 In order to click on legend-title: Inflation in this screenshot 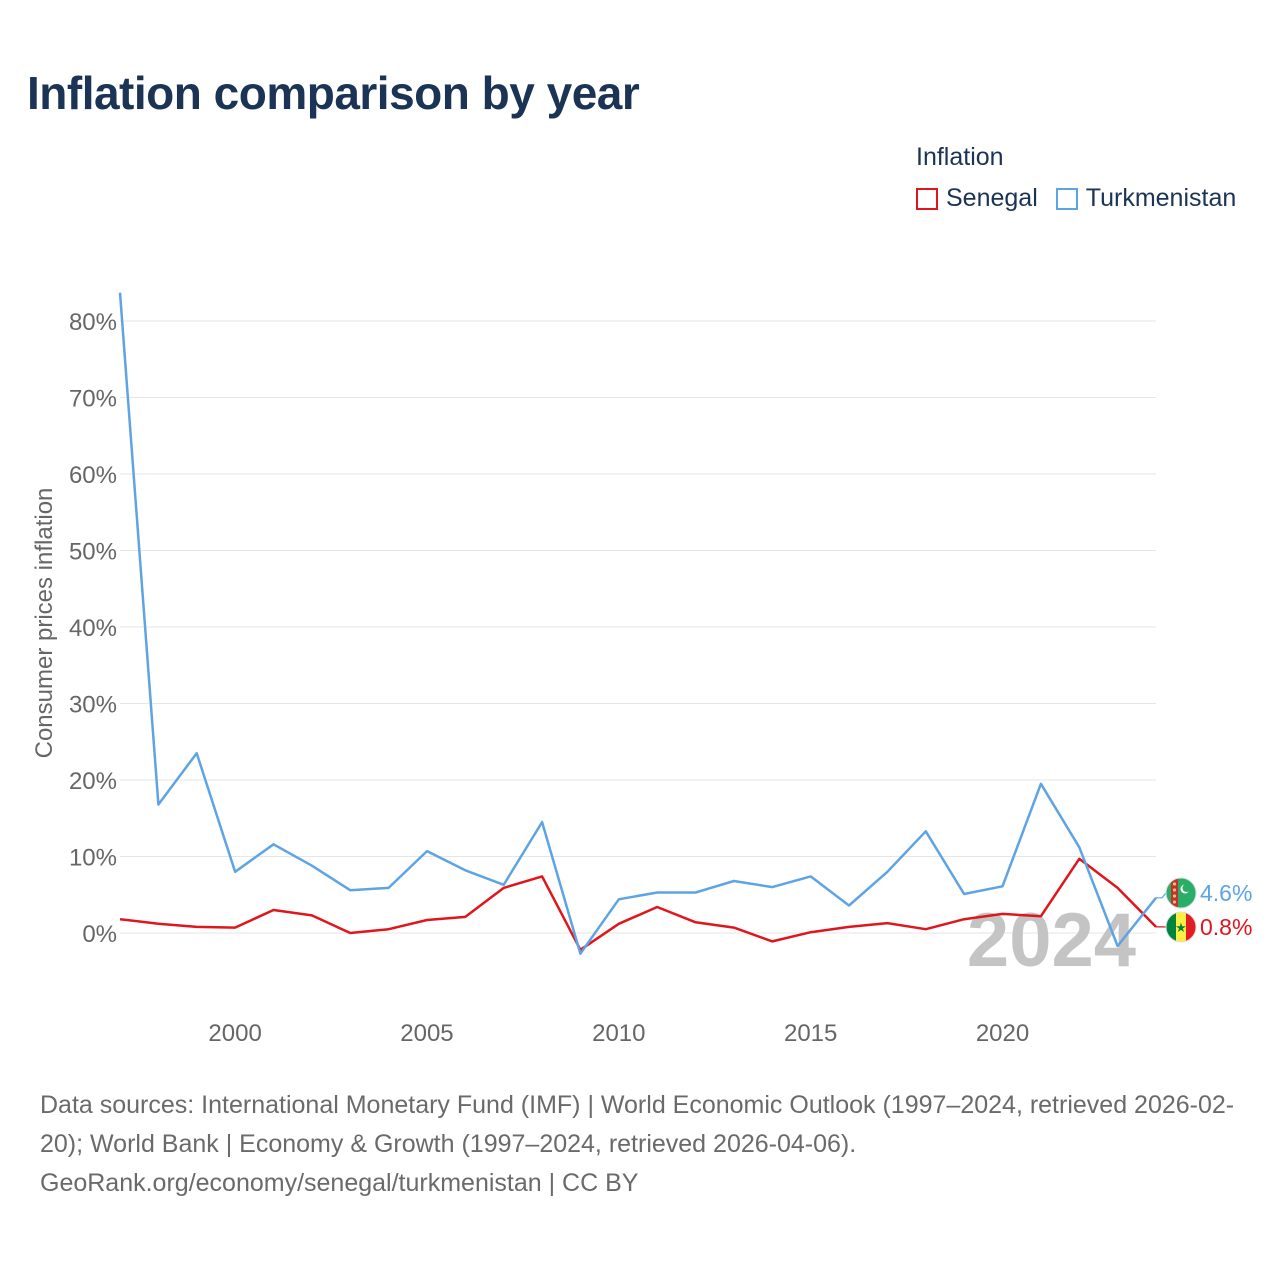, I will do `click(960, 157)`.